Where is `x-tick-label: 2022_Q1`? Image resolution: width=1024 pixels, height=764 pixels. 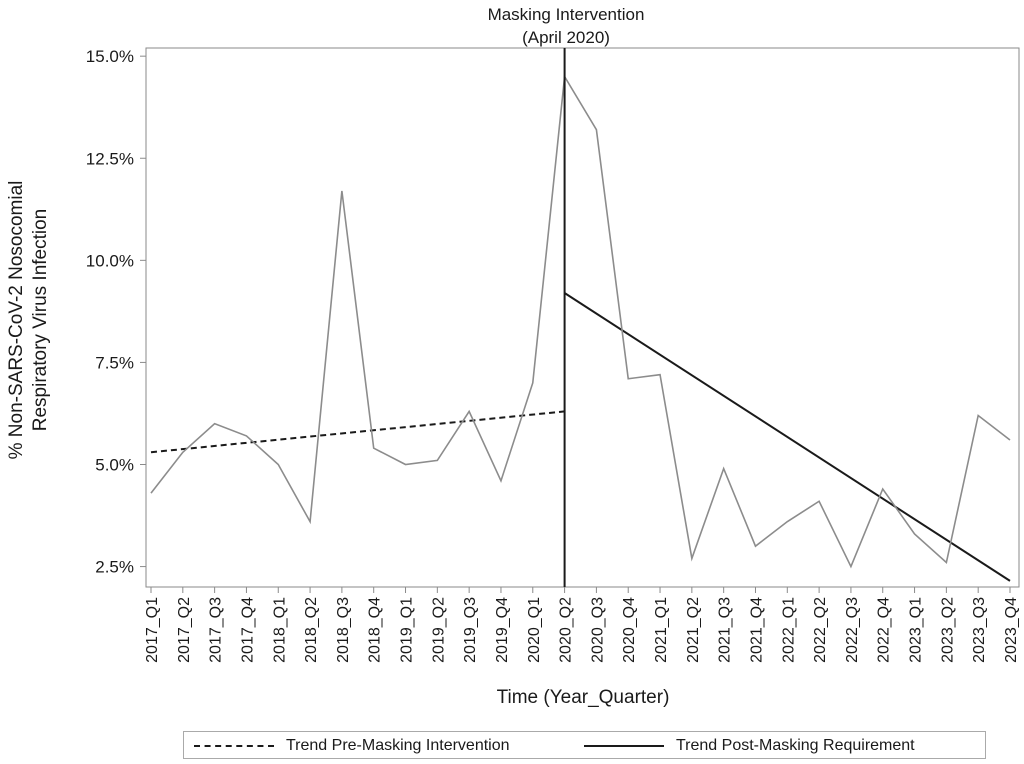 x-tick-label: 2022_Q1 is located at coordinates (788, 630).